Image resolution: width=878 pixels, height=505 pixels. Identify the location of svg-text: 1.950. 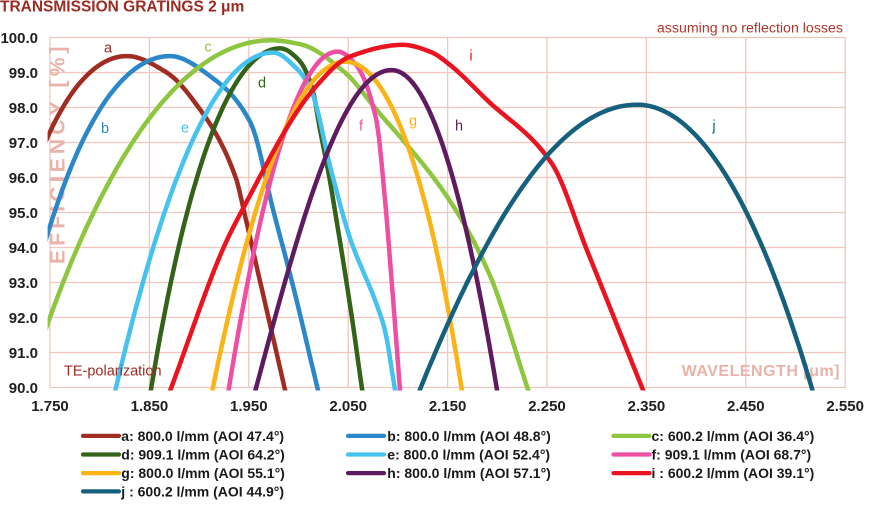
(249, 406).